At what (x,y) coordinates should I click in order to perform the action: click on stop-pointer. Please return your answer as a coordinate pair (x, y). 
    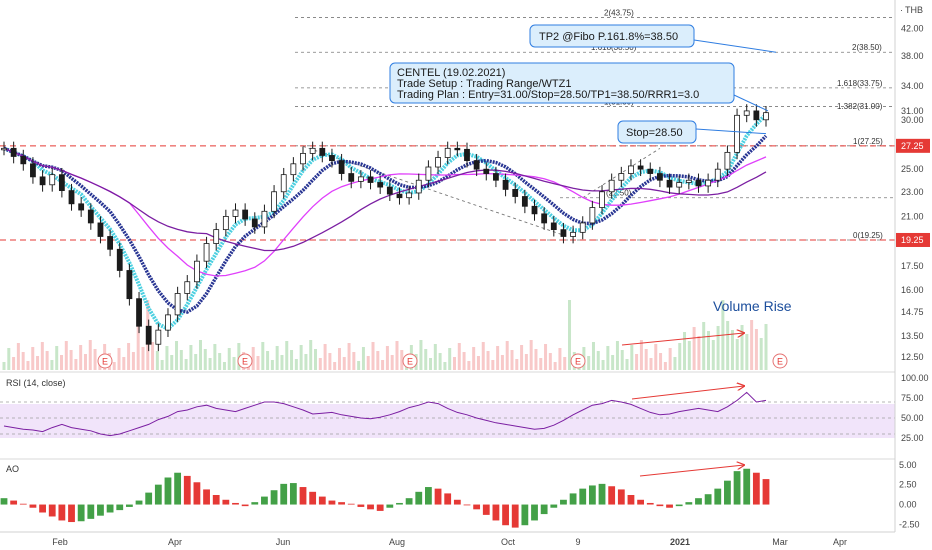
    Looking at the image, I should click on (731, 131).